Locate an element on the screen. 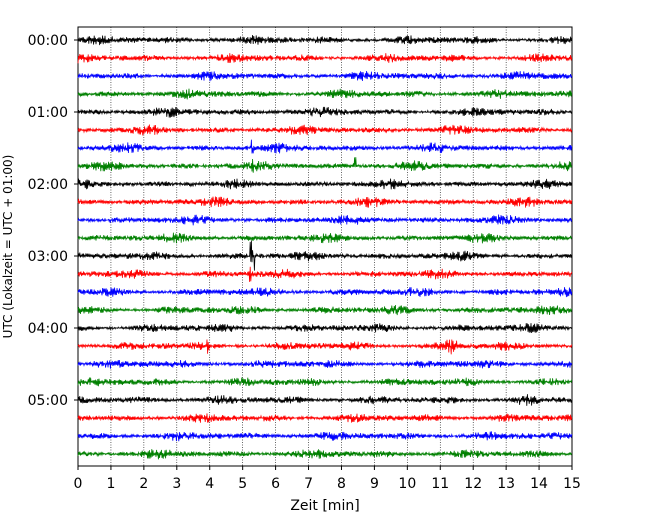 This screenshot has width=650, height=520. y-axis-ticks: 00:00 01:00 02:00 03:00 04:00 05:00 is located at coordinates (53, 221).